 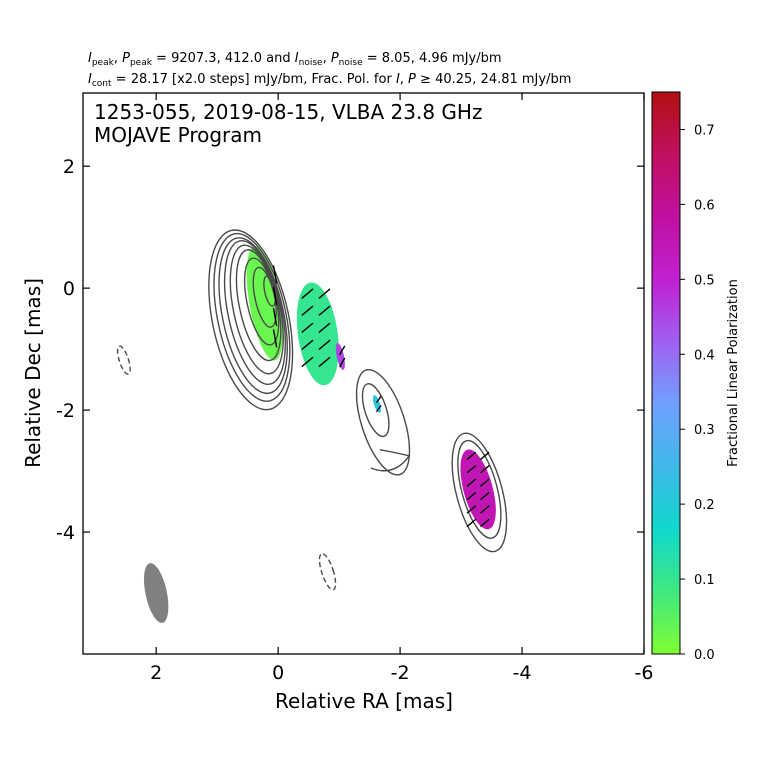 I want to click on y-tick-label: -2, so click(x=65, y=411).